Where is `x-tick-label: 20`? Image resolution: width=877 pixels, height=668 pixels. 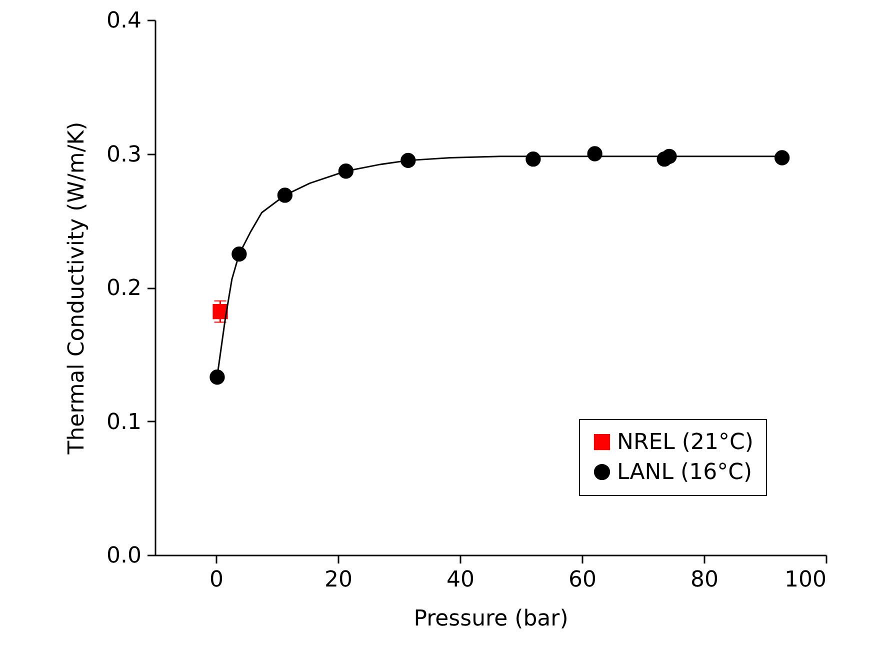 x-tick-label: 20 is located at coordinates (338, 580).